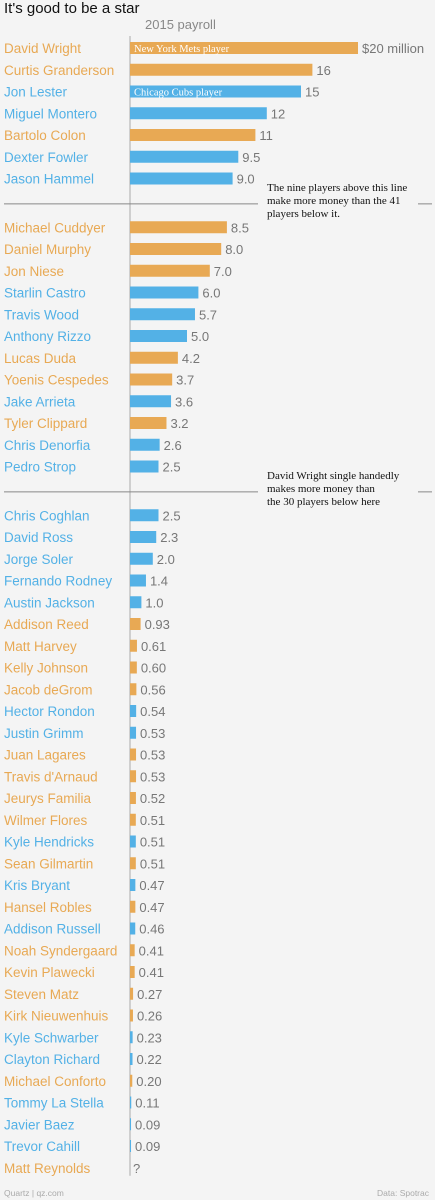 The image size is (435, 1200). Describe the element at coordinates (48, 907) in the screenshot. I see `player-name-hansel-robles: Hansel Robles` at that location.